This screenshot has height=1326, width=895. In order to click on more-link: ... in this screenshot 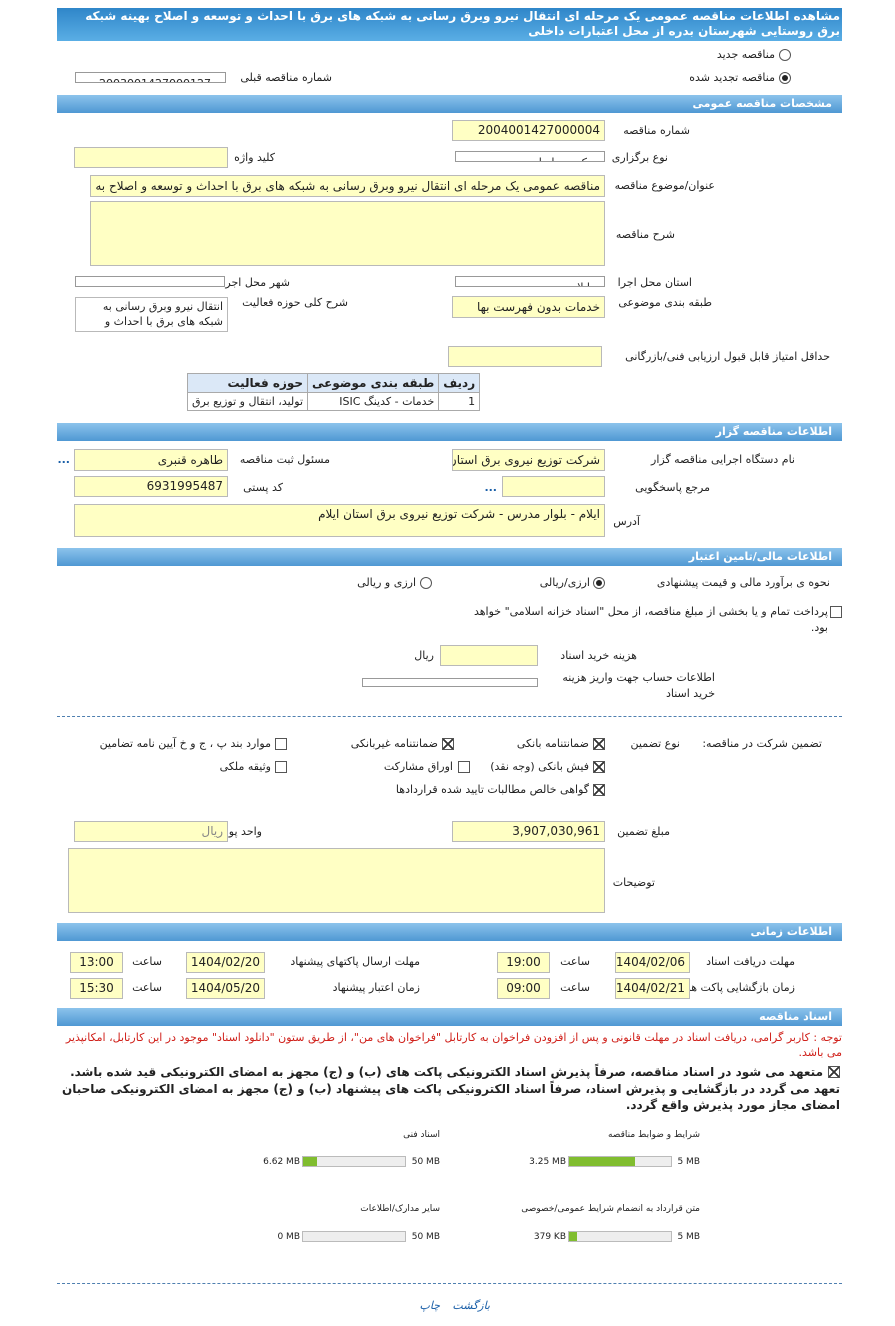, I will do `click(490, 487)`.